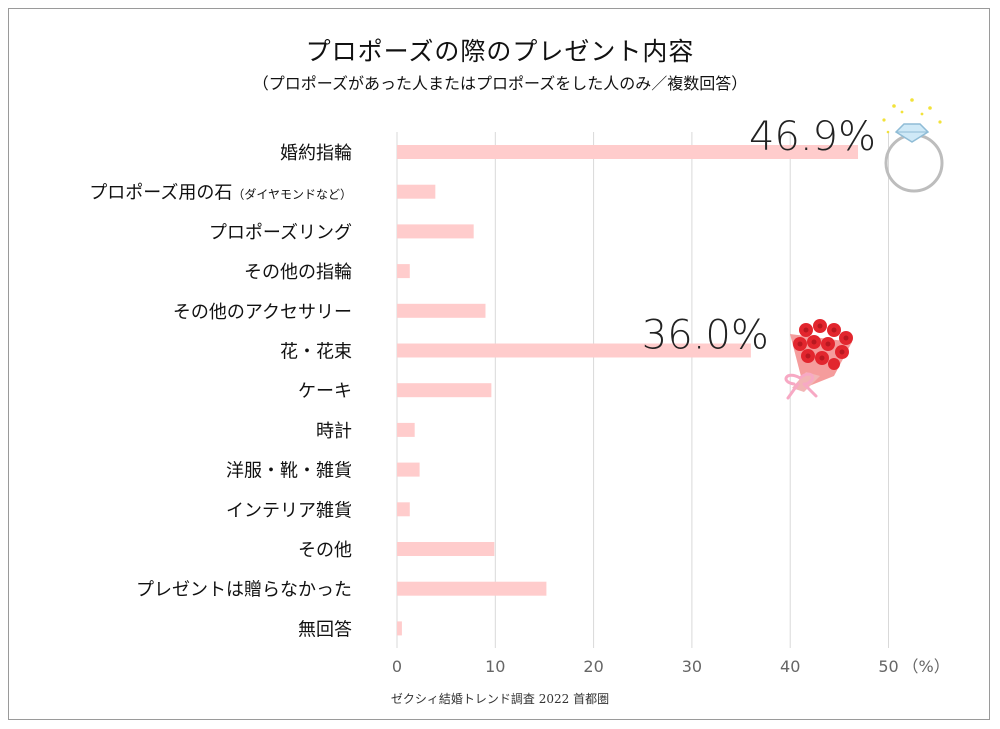 This screenshot has width=1000, height=729. Describe the element at coordinates (316, 153) in the screenshot. I see `category-label: 婚約指輪` at that location.